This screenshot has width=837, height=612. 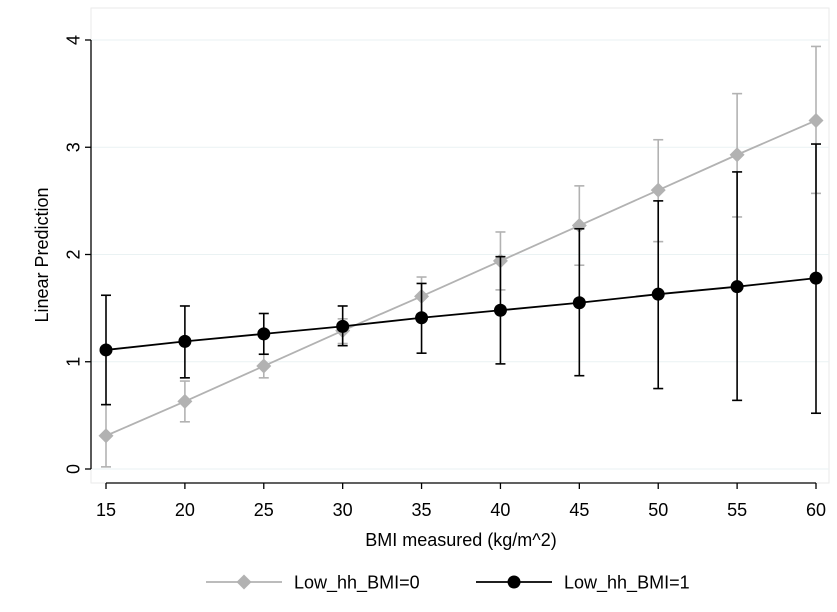 I want to click on x-tick-label: 25, so click(x=264, y=510).